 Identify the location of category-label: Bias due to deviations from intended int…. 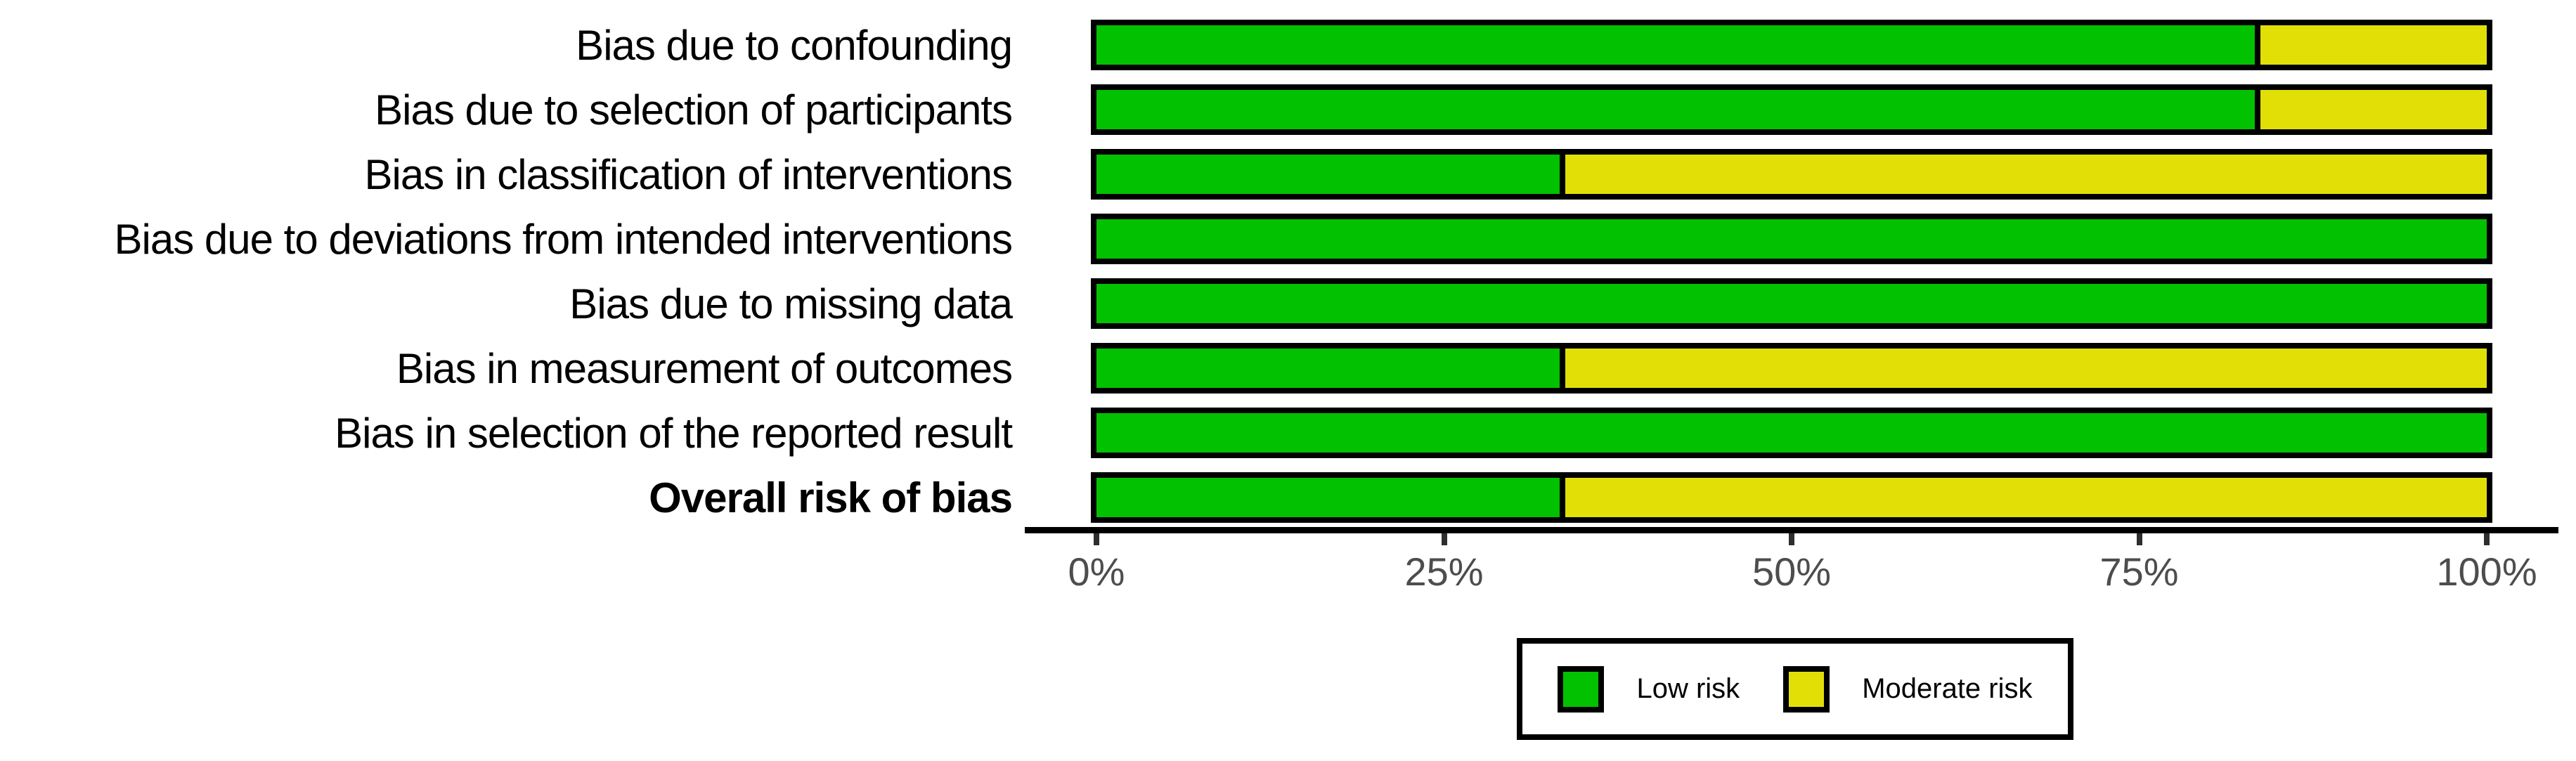
(563, 239).